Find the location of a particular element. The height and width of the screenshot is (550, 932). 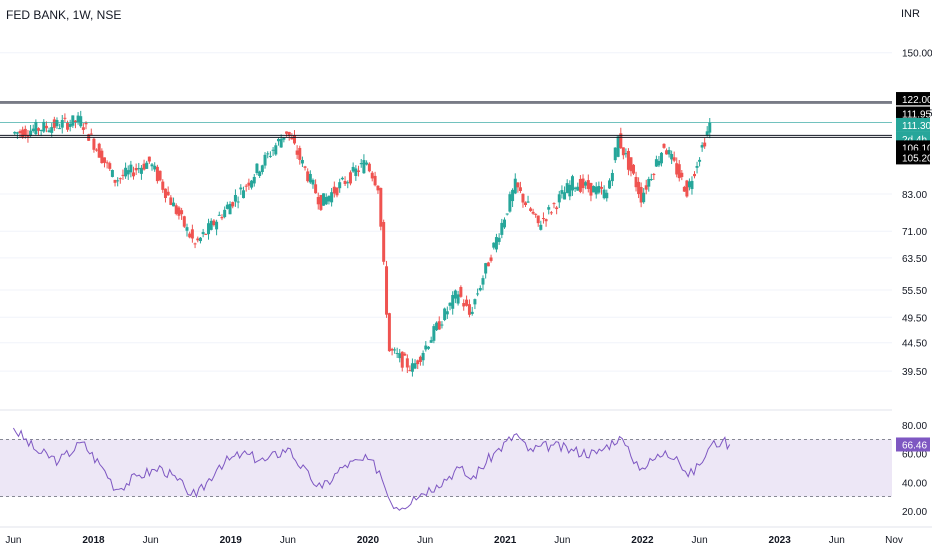

y-tick-label: 49.50 is located at coordinates (914, 318).